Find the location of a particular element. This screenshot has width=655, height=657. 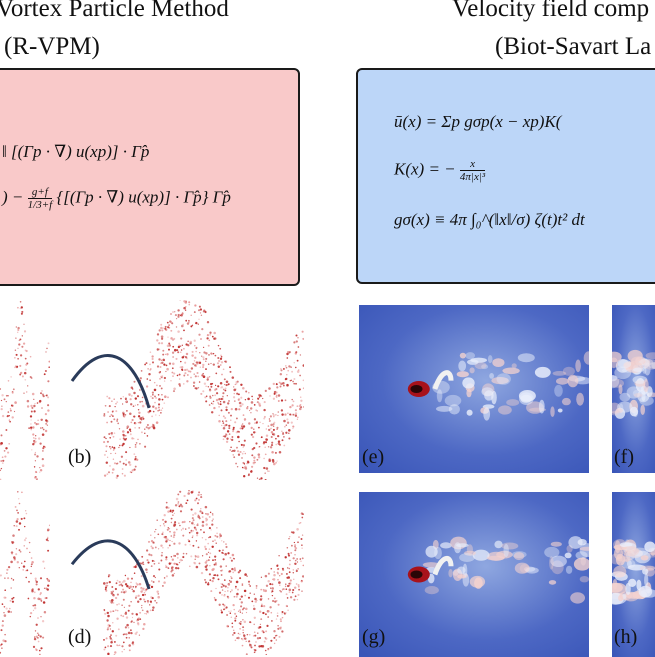

panel-label-e: (e) is located at coordinates (373, 457).